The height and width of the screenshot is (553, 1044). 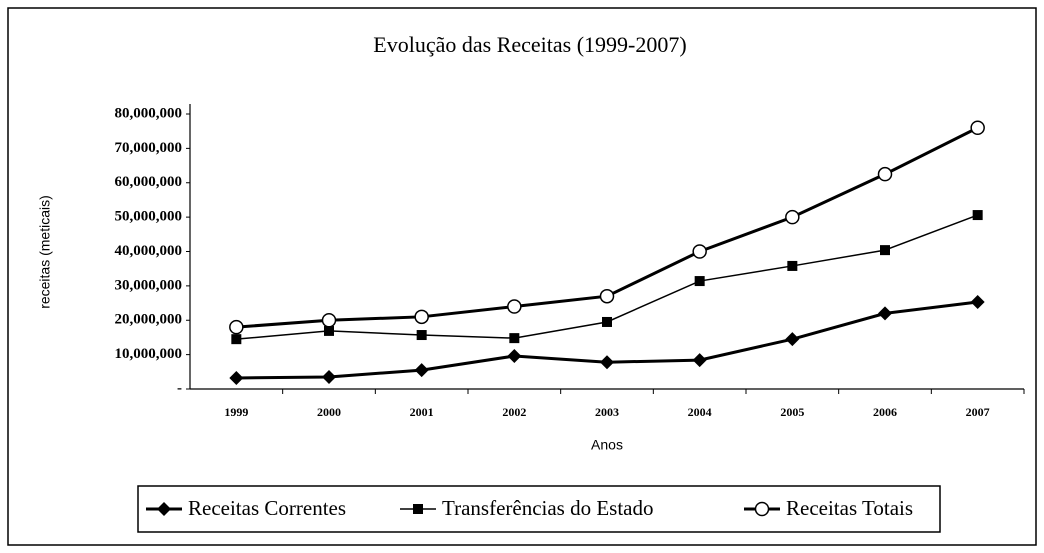 What do you see at coordinates (607, 412) in the screenshot?
I see `x-tick-label: 2003` at bounding box center [607, 412].